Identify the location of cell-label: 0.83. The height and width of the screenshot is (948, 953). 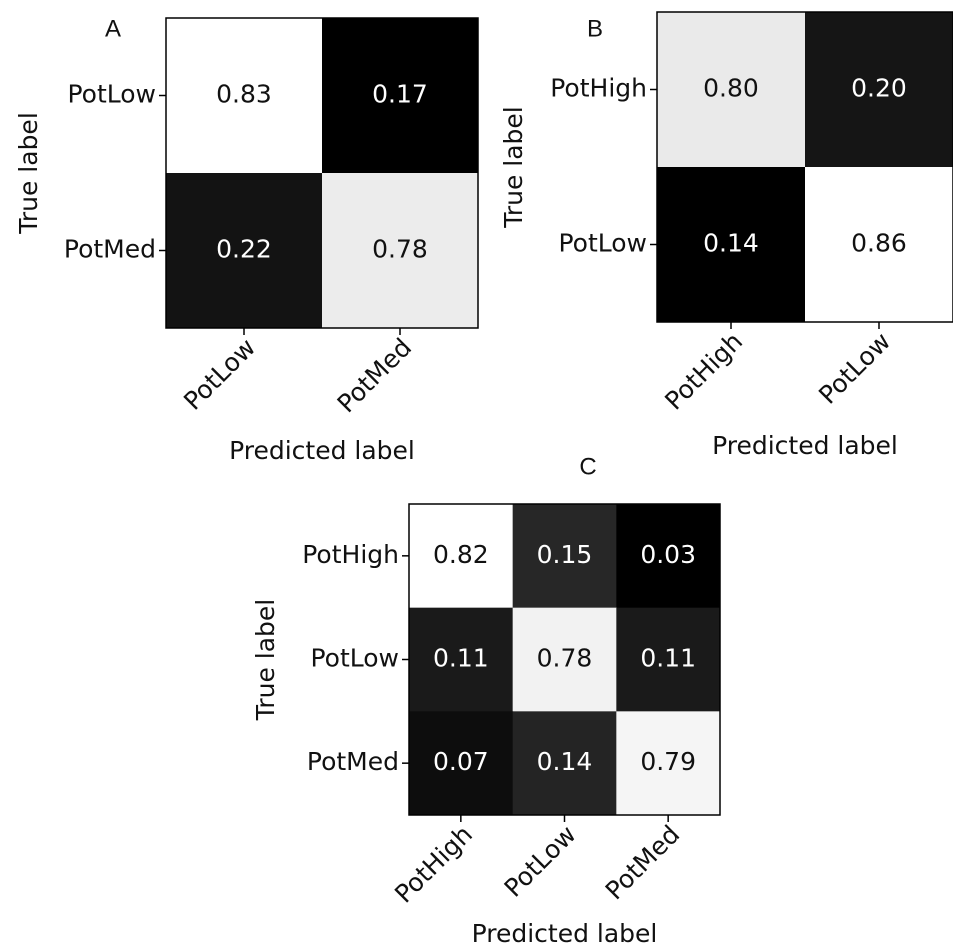
(244, 94).